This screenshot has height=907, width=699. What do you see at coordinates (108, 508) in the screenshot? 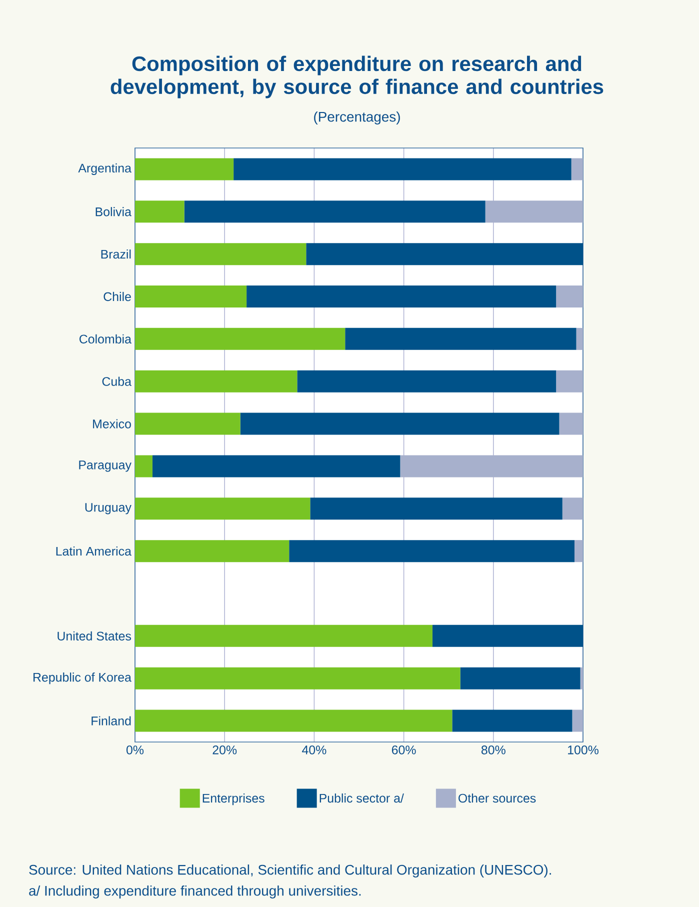
I see `y-tick-label: Uruguay` at bounding box center [108, 508].